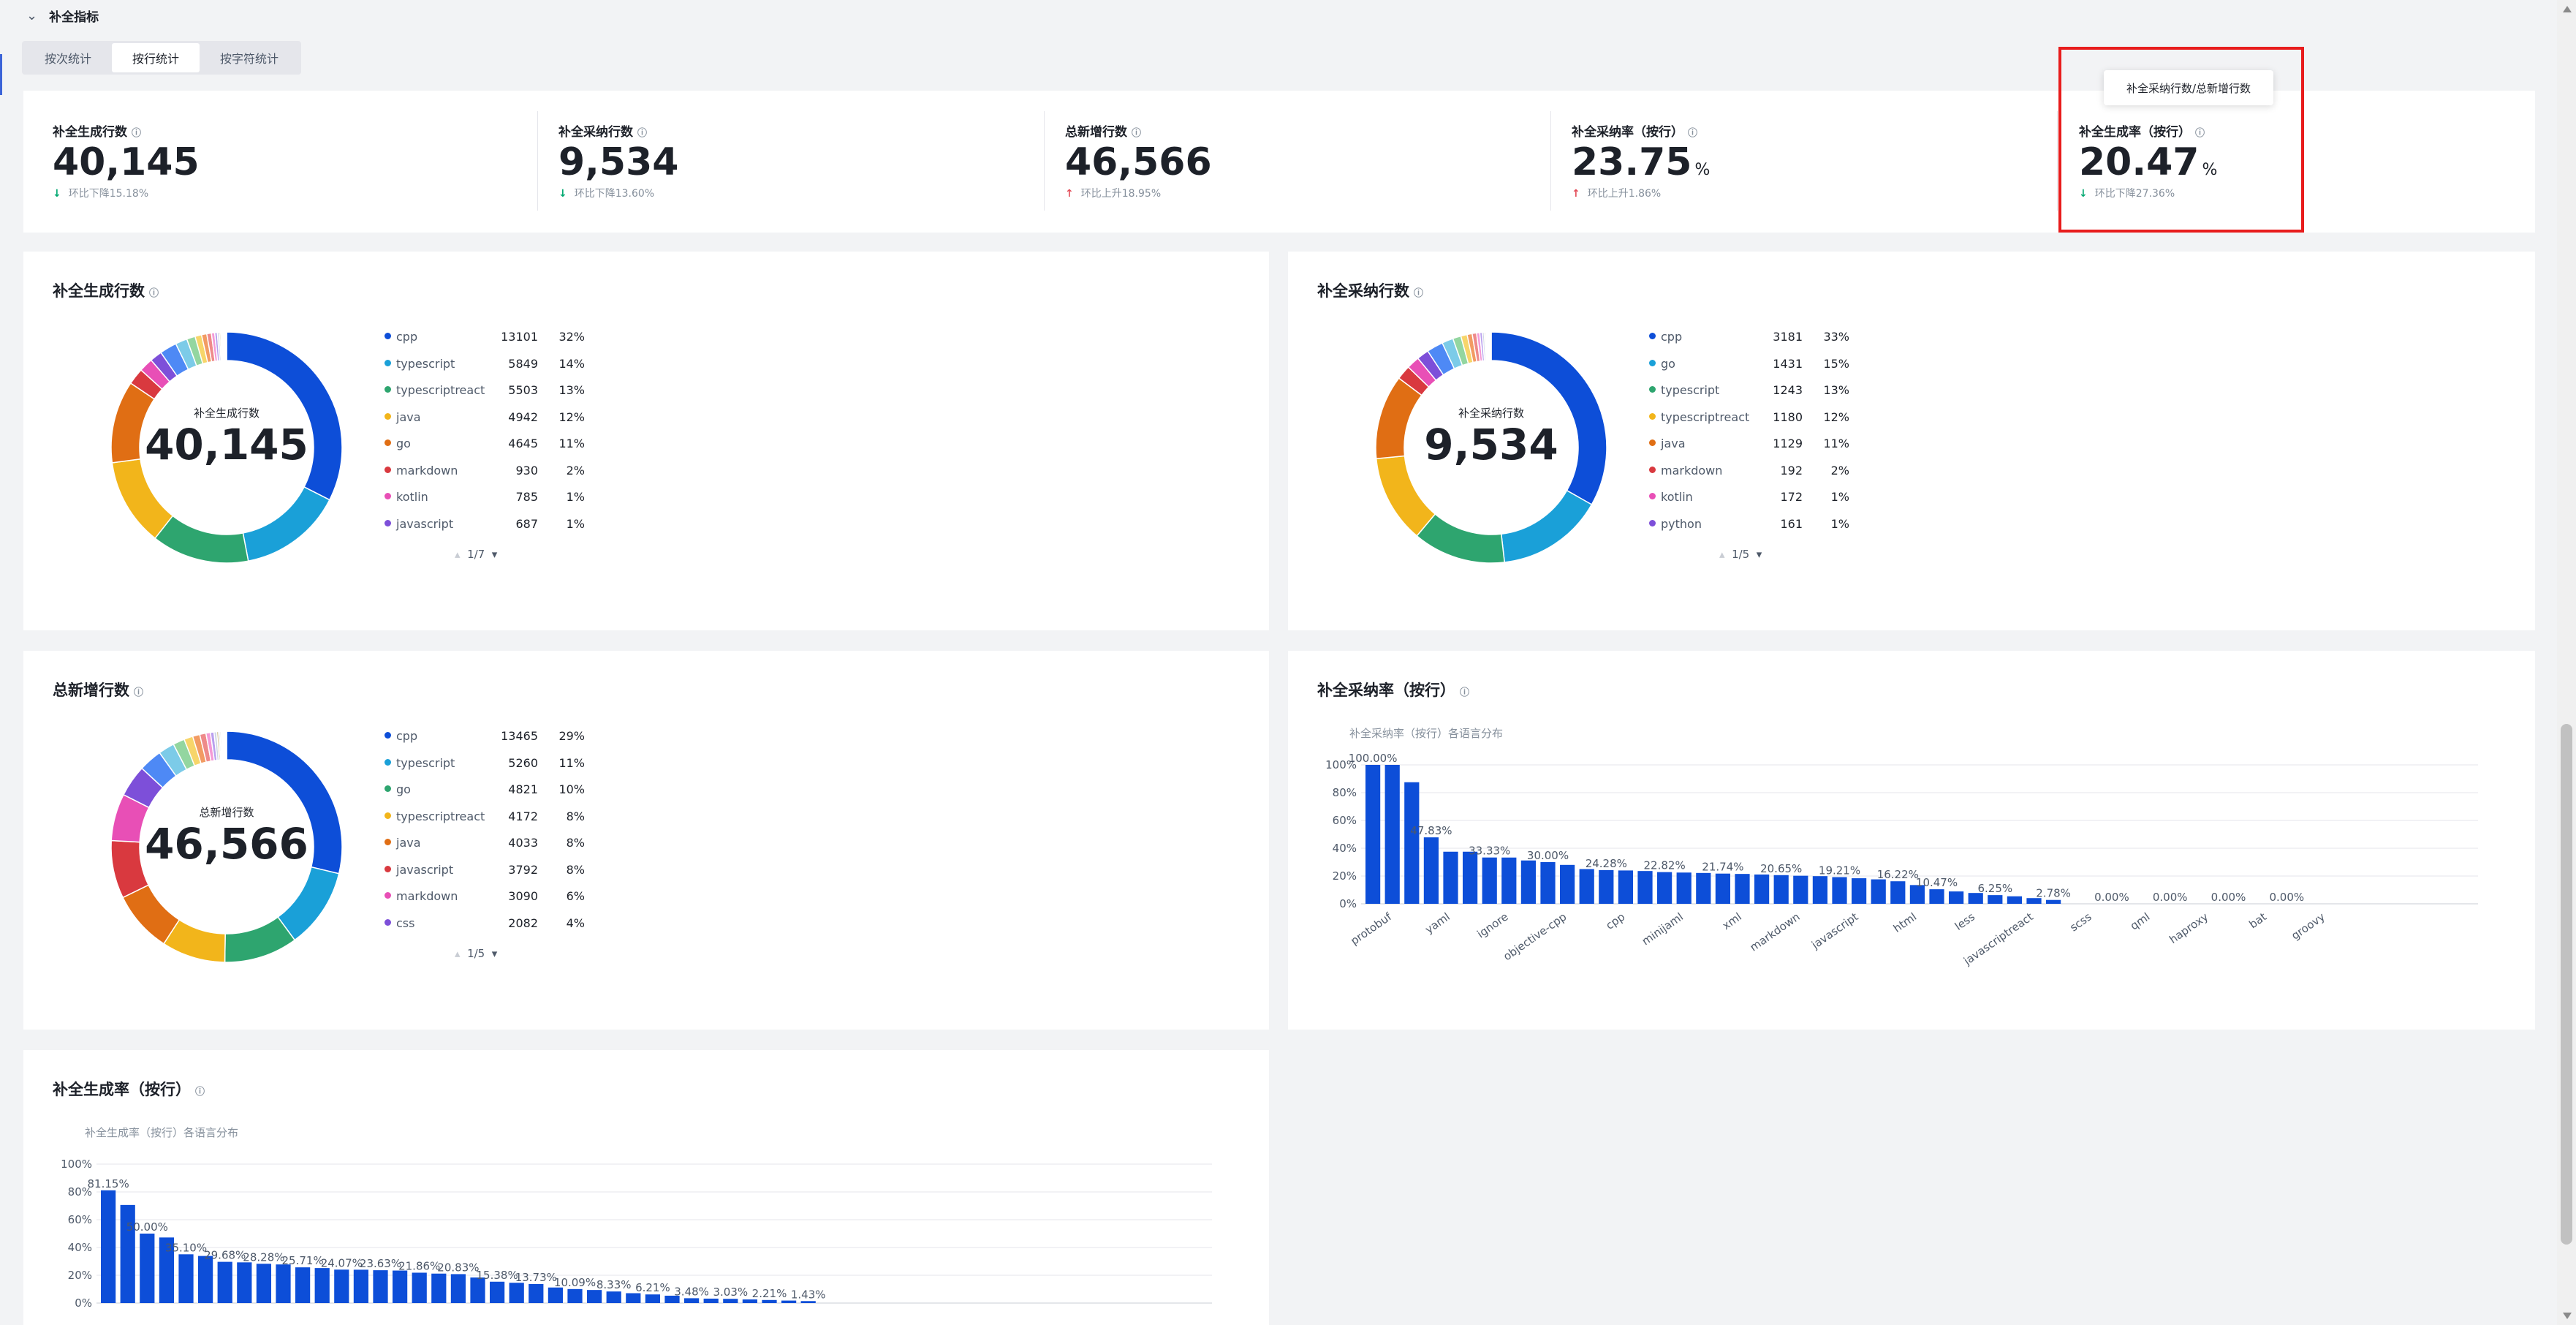 Image resolution: width=2576 pixels, height=1325 pixels. I want to click on legend-item: typescript 1243 13%, so click(1748, 396).